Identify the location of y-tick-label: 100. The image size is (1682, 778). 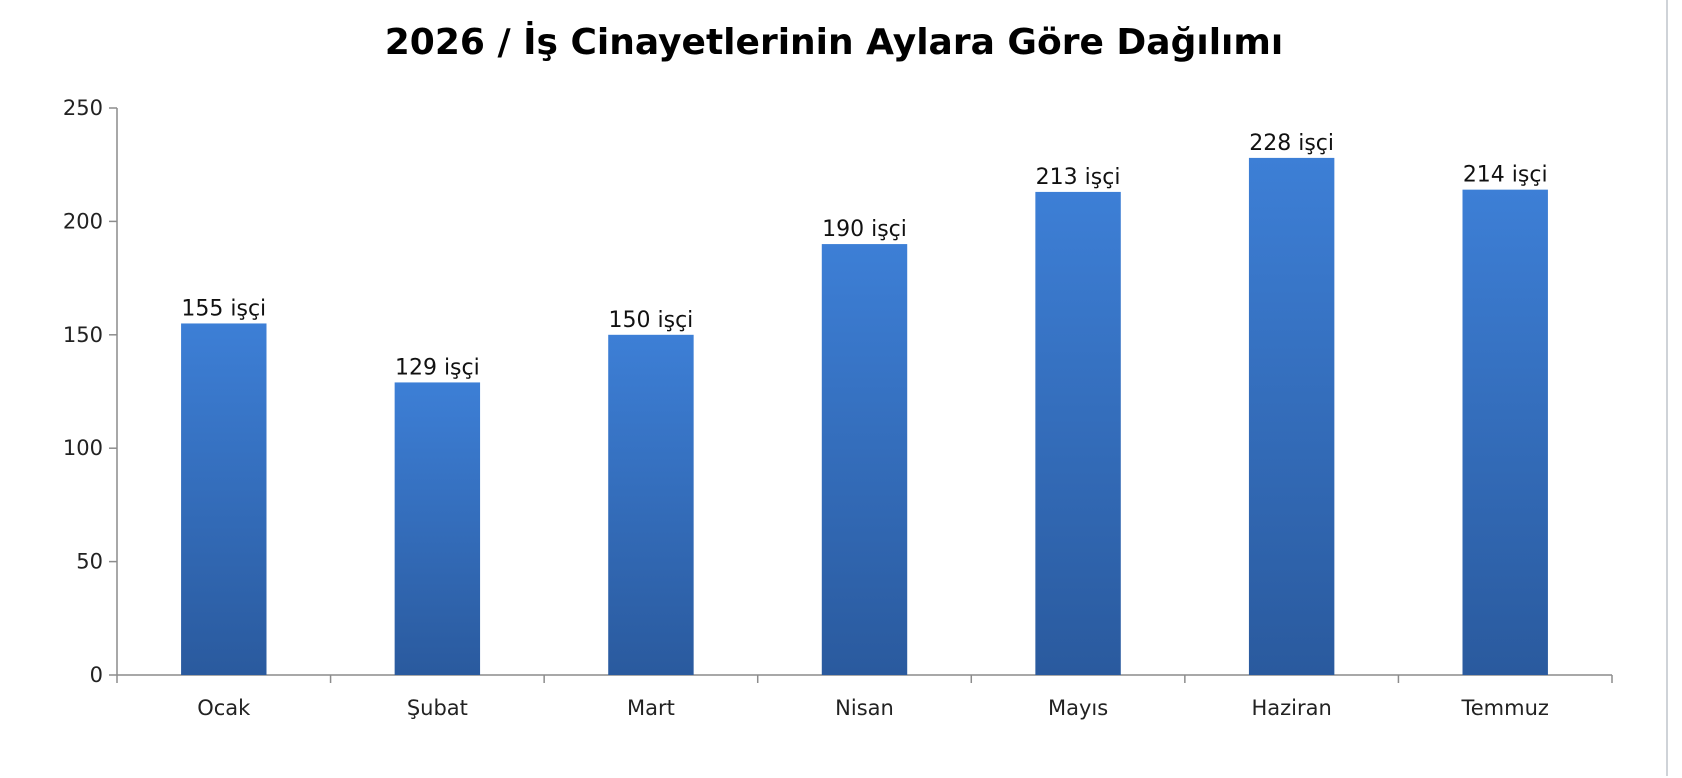
(83, 448).